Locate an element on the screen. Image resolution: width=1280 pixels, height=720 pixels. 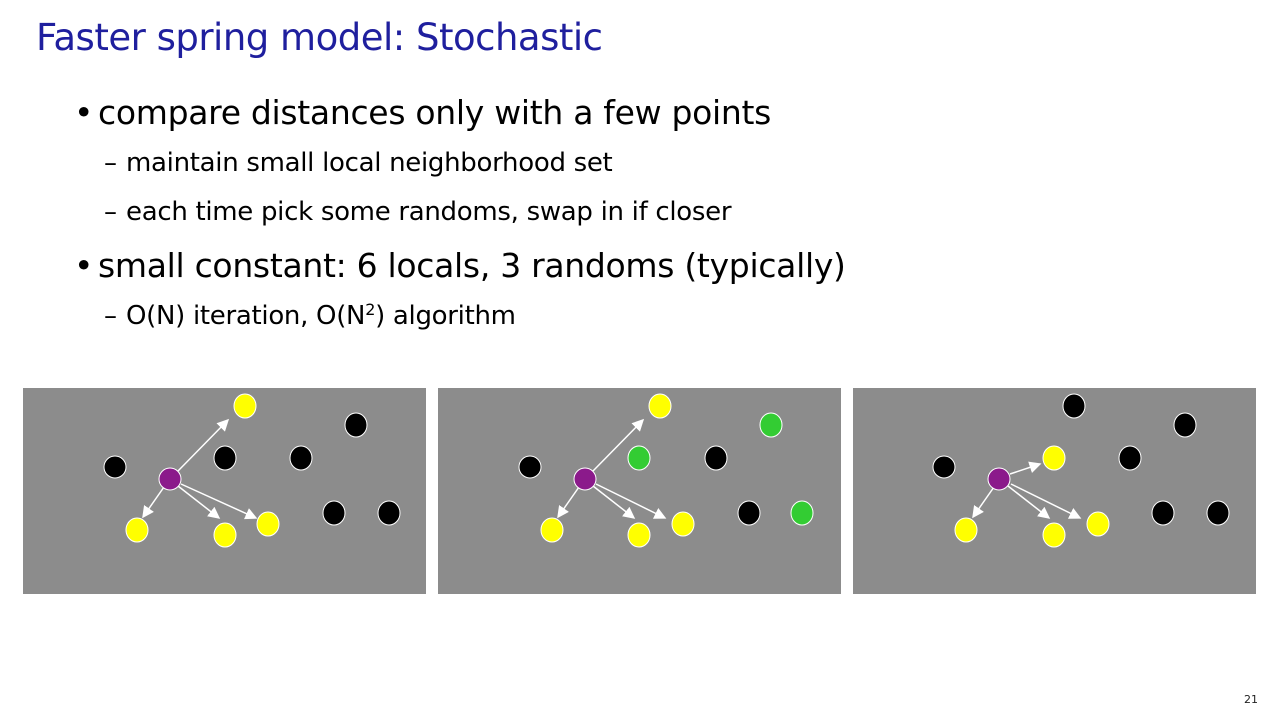
sub-bullet-local-neighborhood: – maintain small local neighborhood set is located at coordinates (358, 163).